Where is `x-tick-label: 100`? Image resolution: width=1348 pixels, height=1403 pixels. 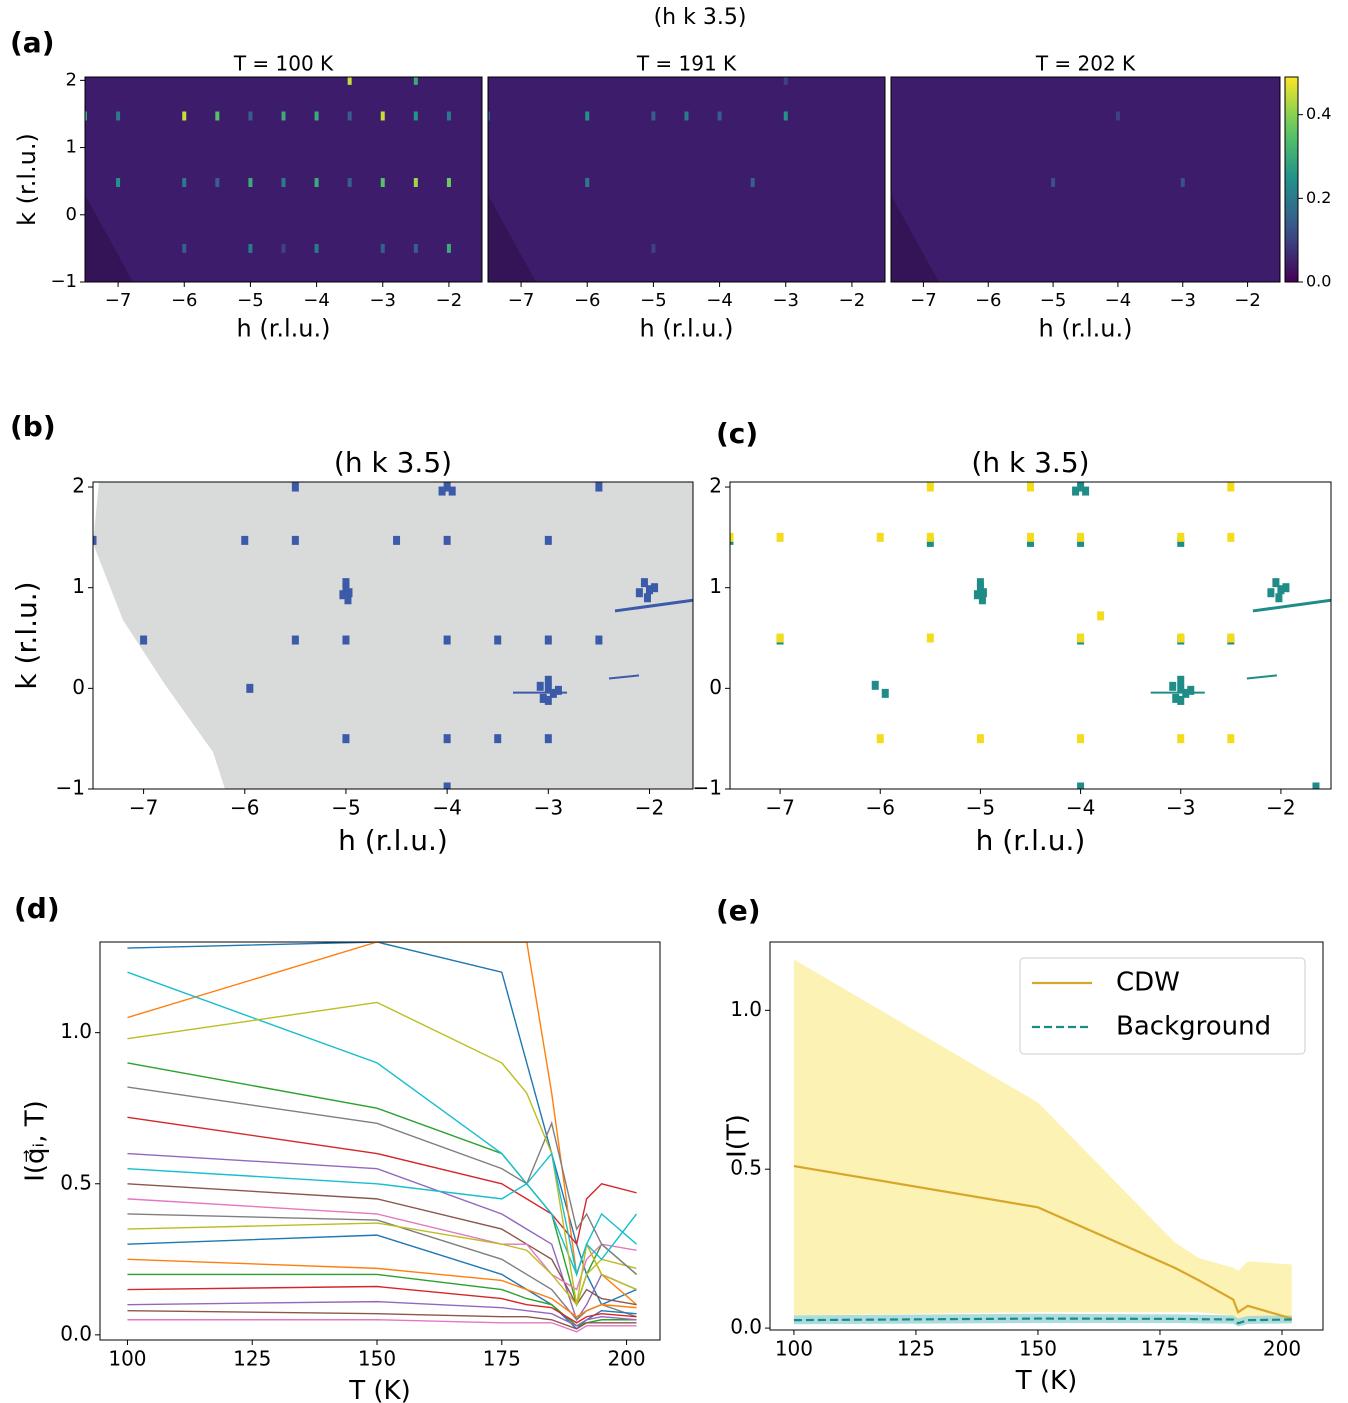
x-tick-label: 100 is located at coordinates (127, 1359).